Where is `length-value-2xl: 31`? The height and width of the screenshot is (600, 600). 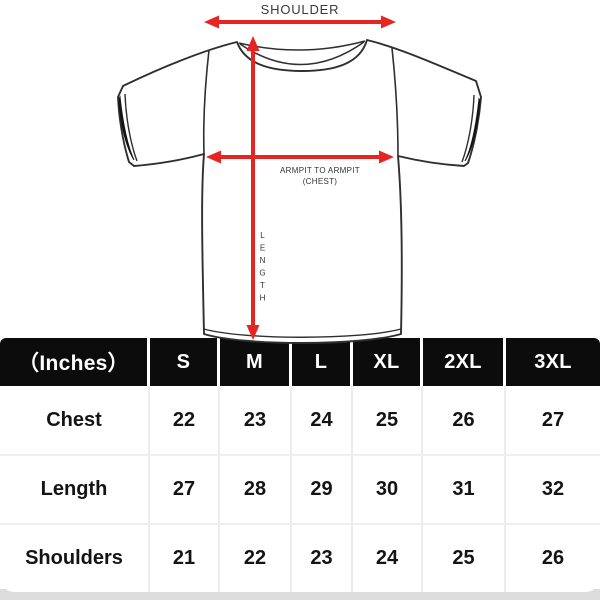 length-value-2xl: 31 is located at coordinates (464, 489).